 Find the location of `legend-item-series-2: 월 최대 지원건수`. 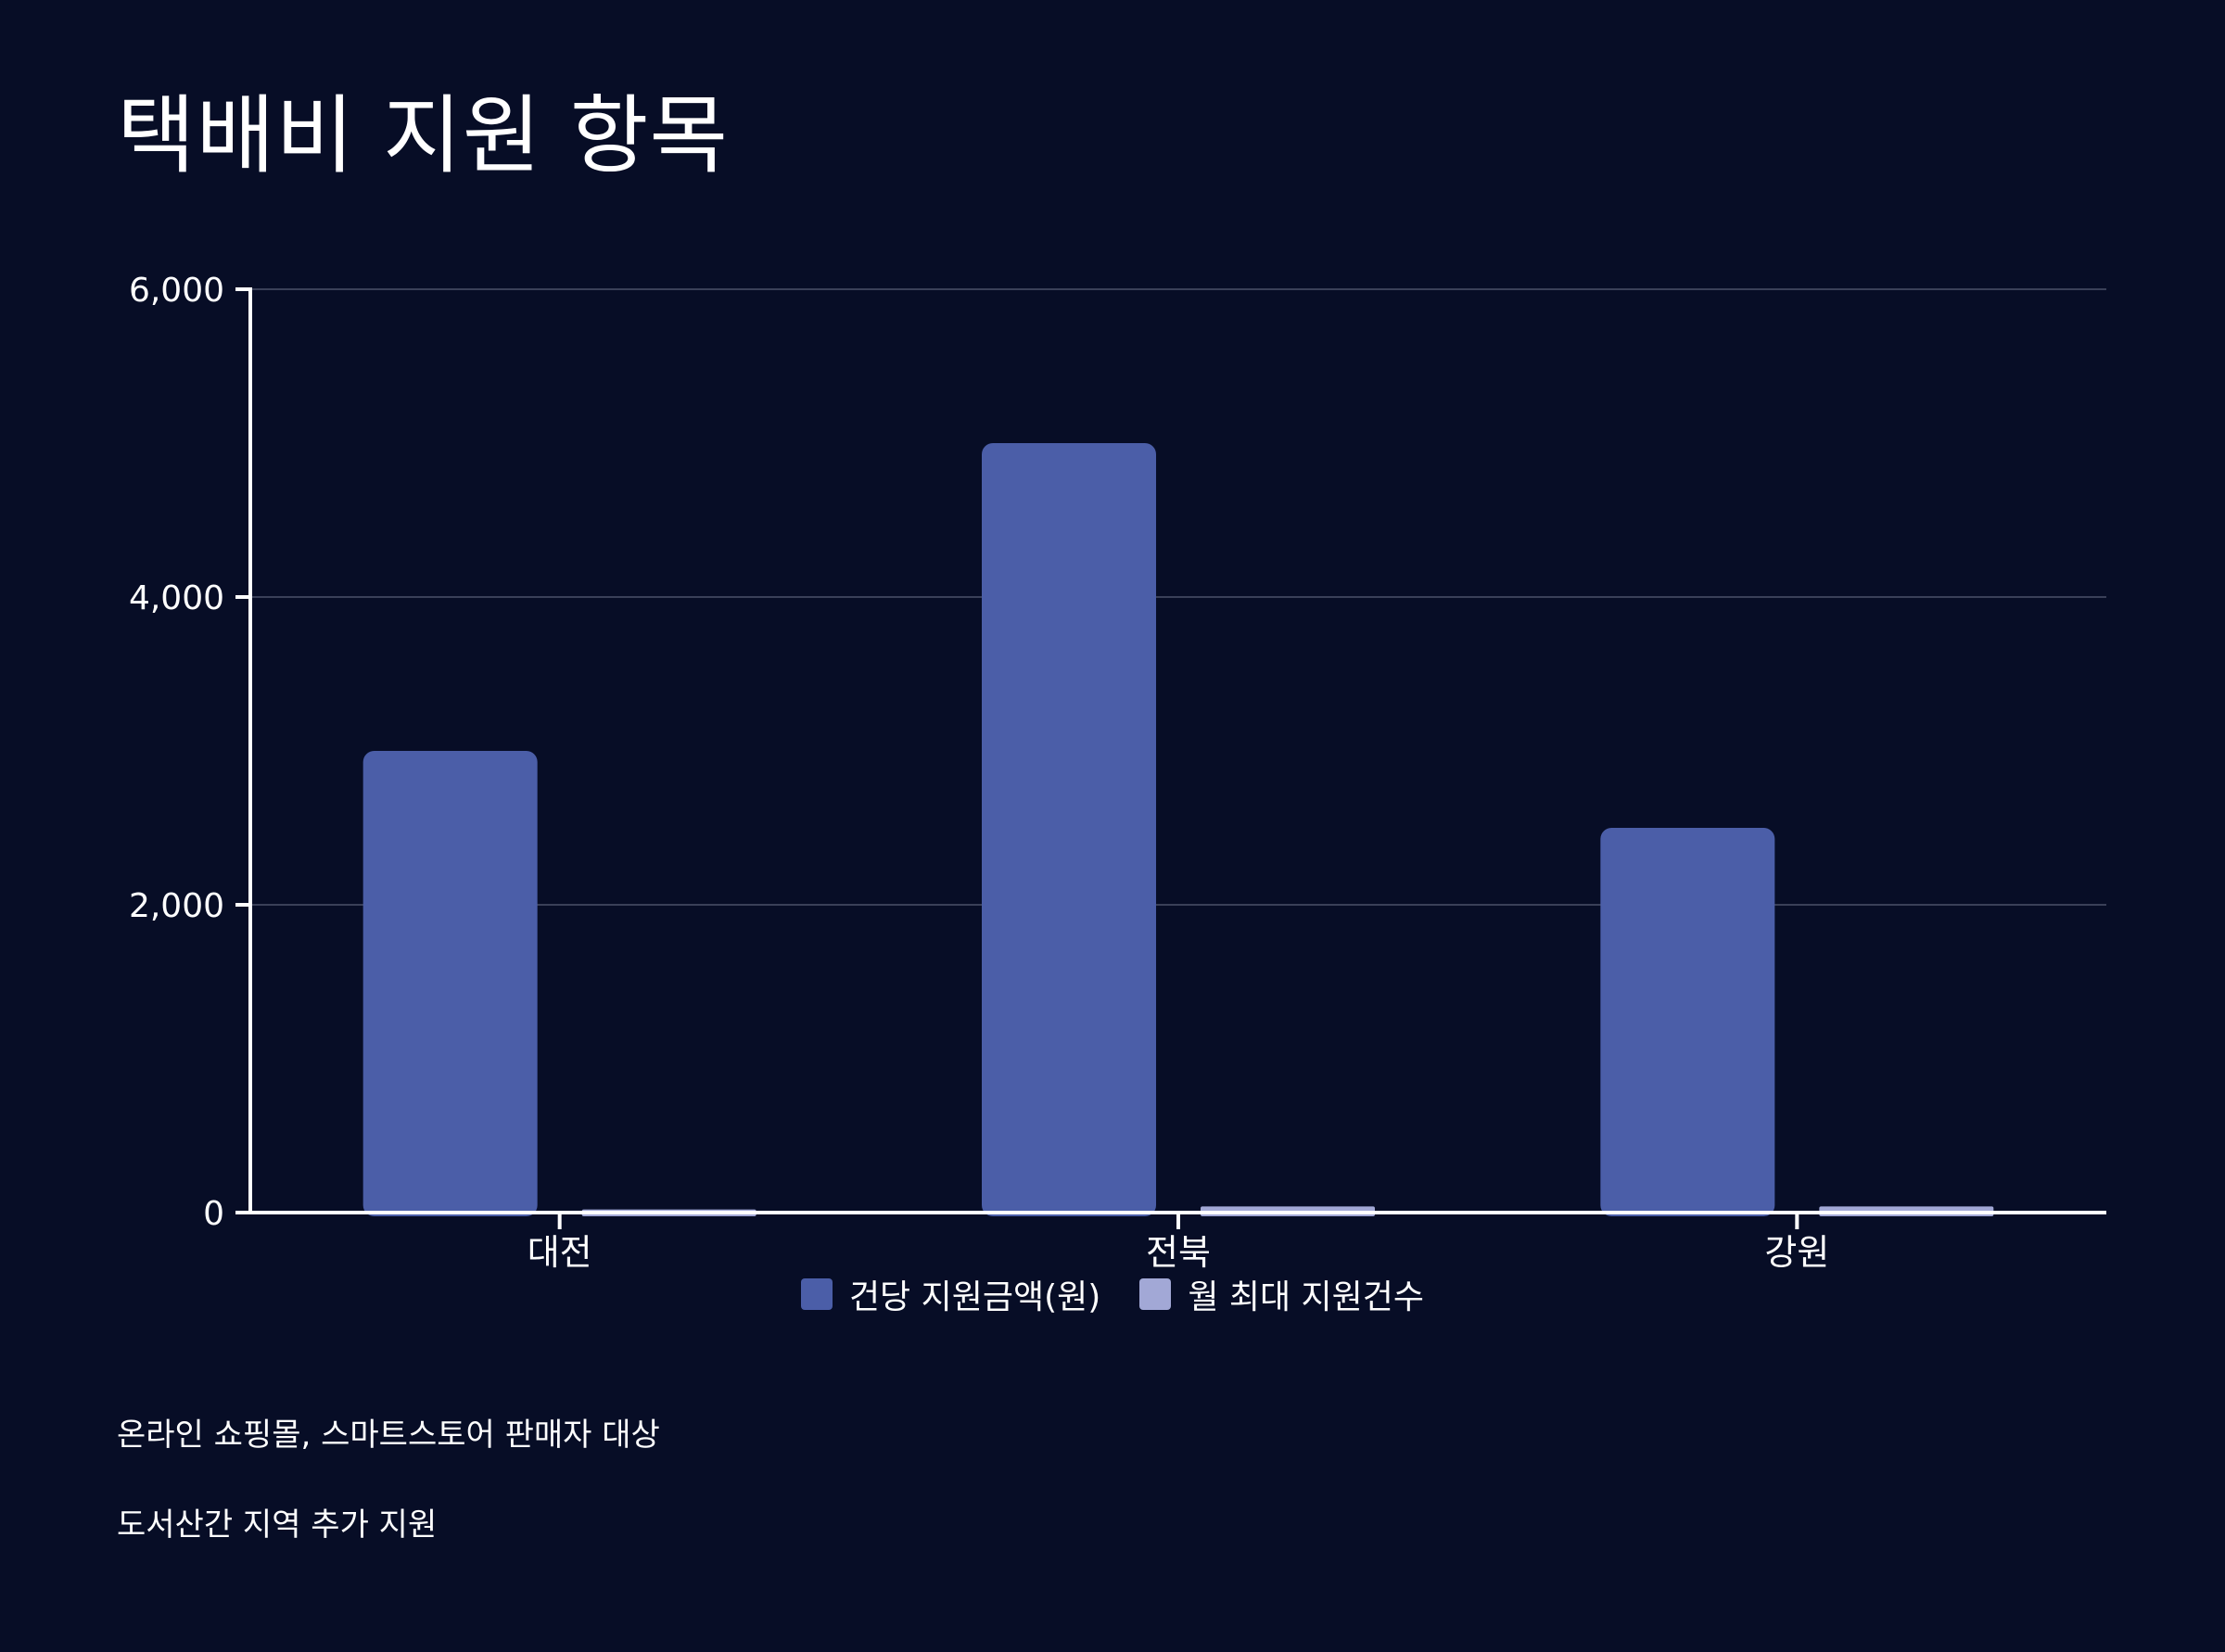

legend-item-series-2: 월 최대 지원건수 is located at coordinates (1281, 1294).